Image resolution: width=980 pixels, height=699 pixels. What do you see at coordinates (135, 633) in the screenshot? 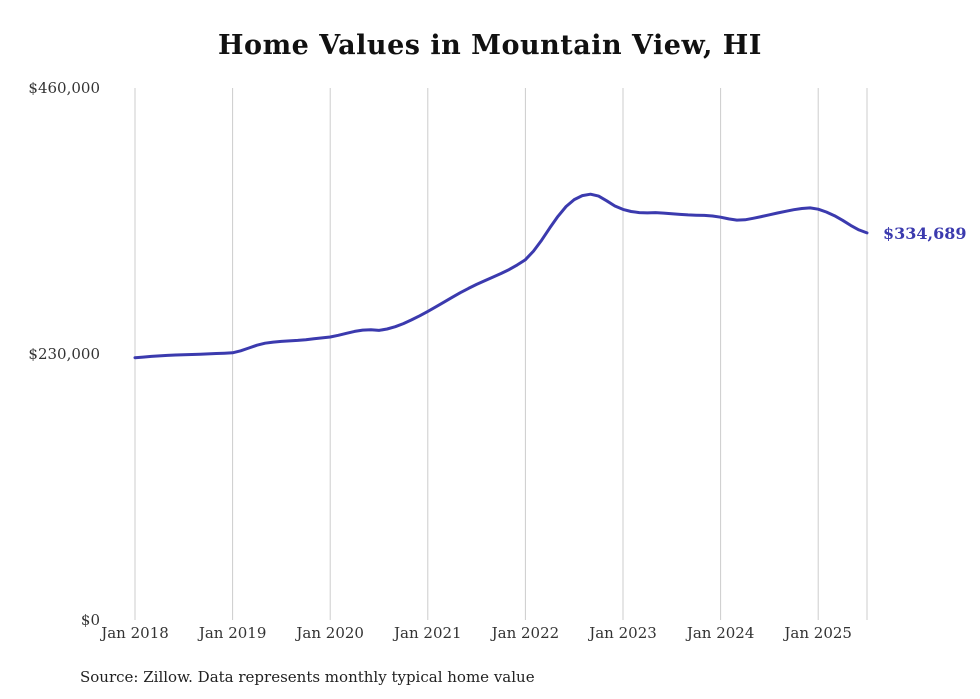
I see `x-axis-label: Jan 2018` at bounding box center [135, 633].